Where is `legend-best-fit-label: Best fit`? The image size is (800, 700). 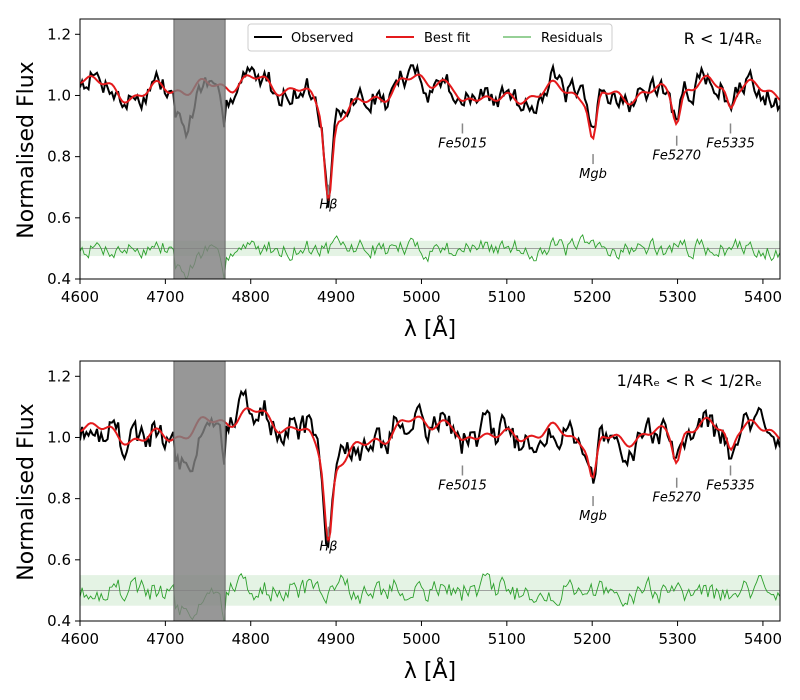 legend-best-fit-label: Best fit is located at coordinates (447, 38).